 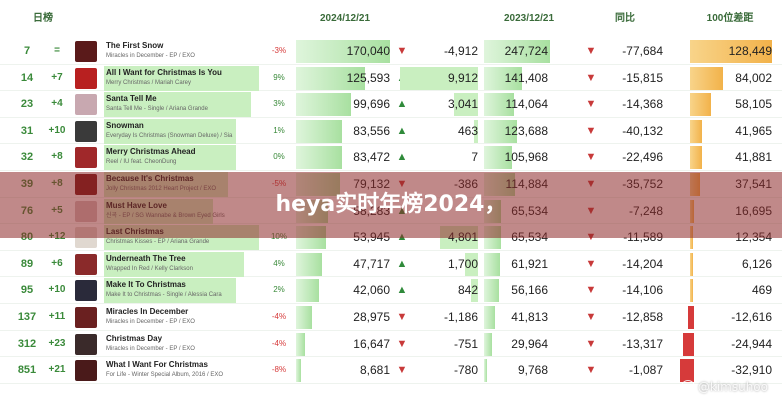 What do you see at coordinates (57, 263) in the screenshot?
I see `rank-change: +6` at bounding box center [57, 263].